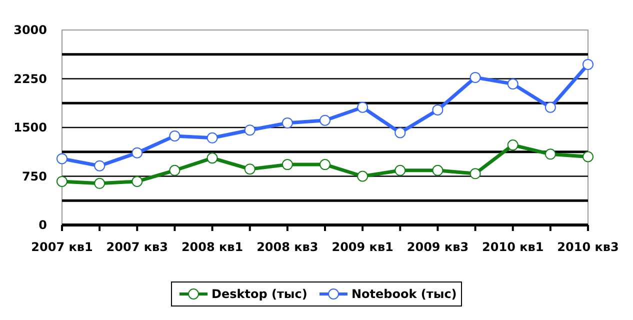  Describe the element at coordinates (30, 30) in the screenshot. I see `y-tick-label: 3000` at that location.